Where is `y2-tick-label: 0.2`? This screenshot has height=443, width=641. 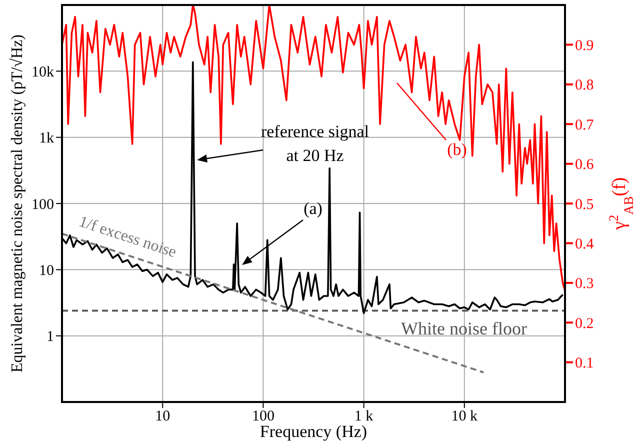 y2-tick-label: 0.2 is located at coordinates (584, 324).